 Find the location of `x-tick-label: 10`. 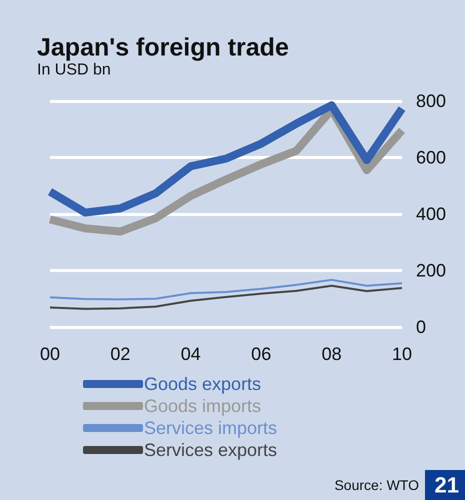

x-tick-label: 10 is located at coordinates (402, 354).